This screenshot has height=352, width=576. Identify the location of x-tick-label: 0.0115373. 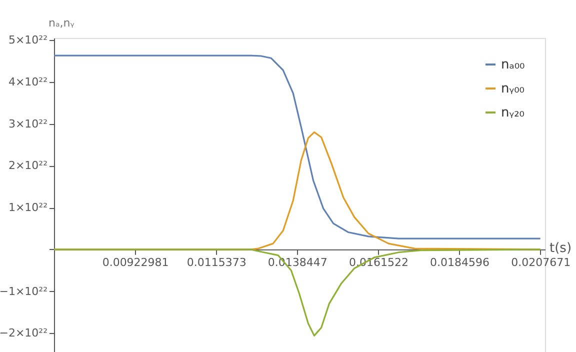
(216, 262).